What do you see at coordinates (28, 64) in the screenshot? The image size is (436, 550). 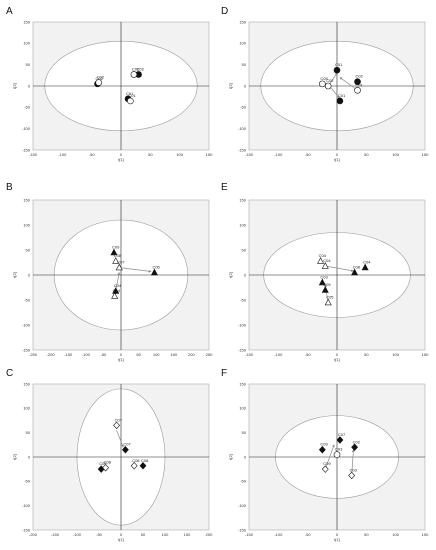 I see `y-tick-label: 50` at bounding box center [28, 64].